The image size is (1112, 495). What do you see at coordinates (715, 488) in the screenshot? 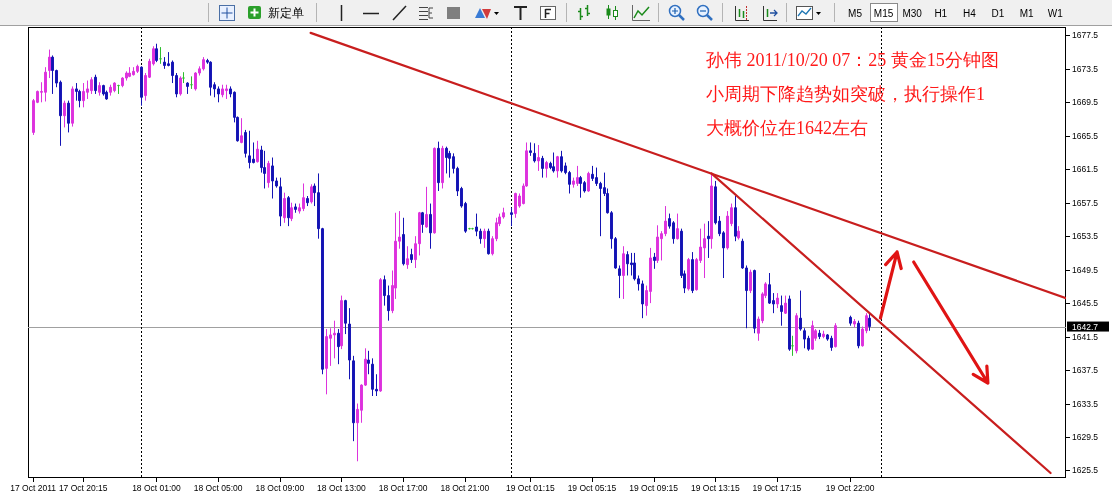
I see `x-tick-label: 19 Oct 13:15` at bounding box center [715, 488].